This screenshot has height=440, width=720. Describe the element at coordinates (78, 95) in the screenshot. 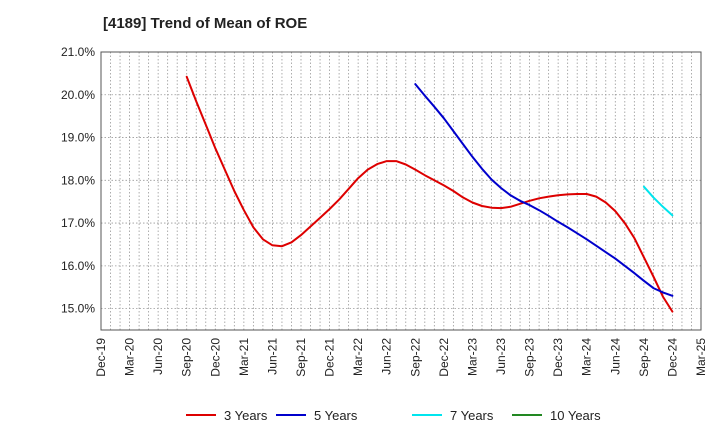

I see `y-tick-label: 20.0%` at that location.